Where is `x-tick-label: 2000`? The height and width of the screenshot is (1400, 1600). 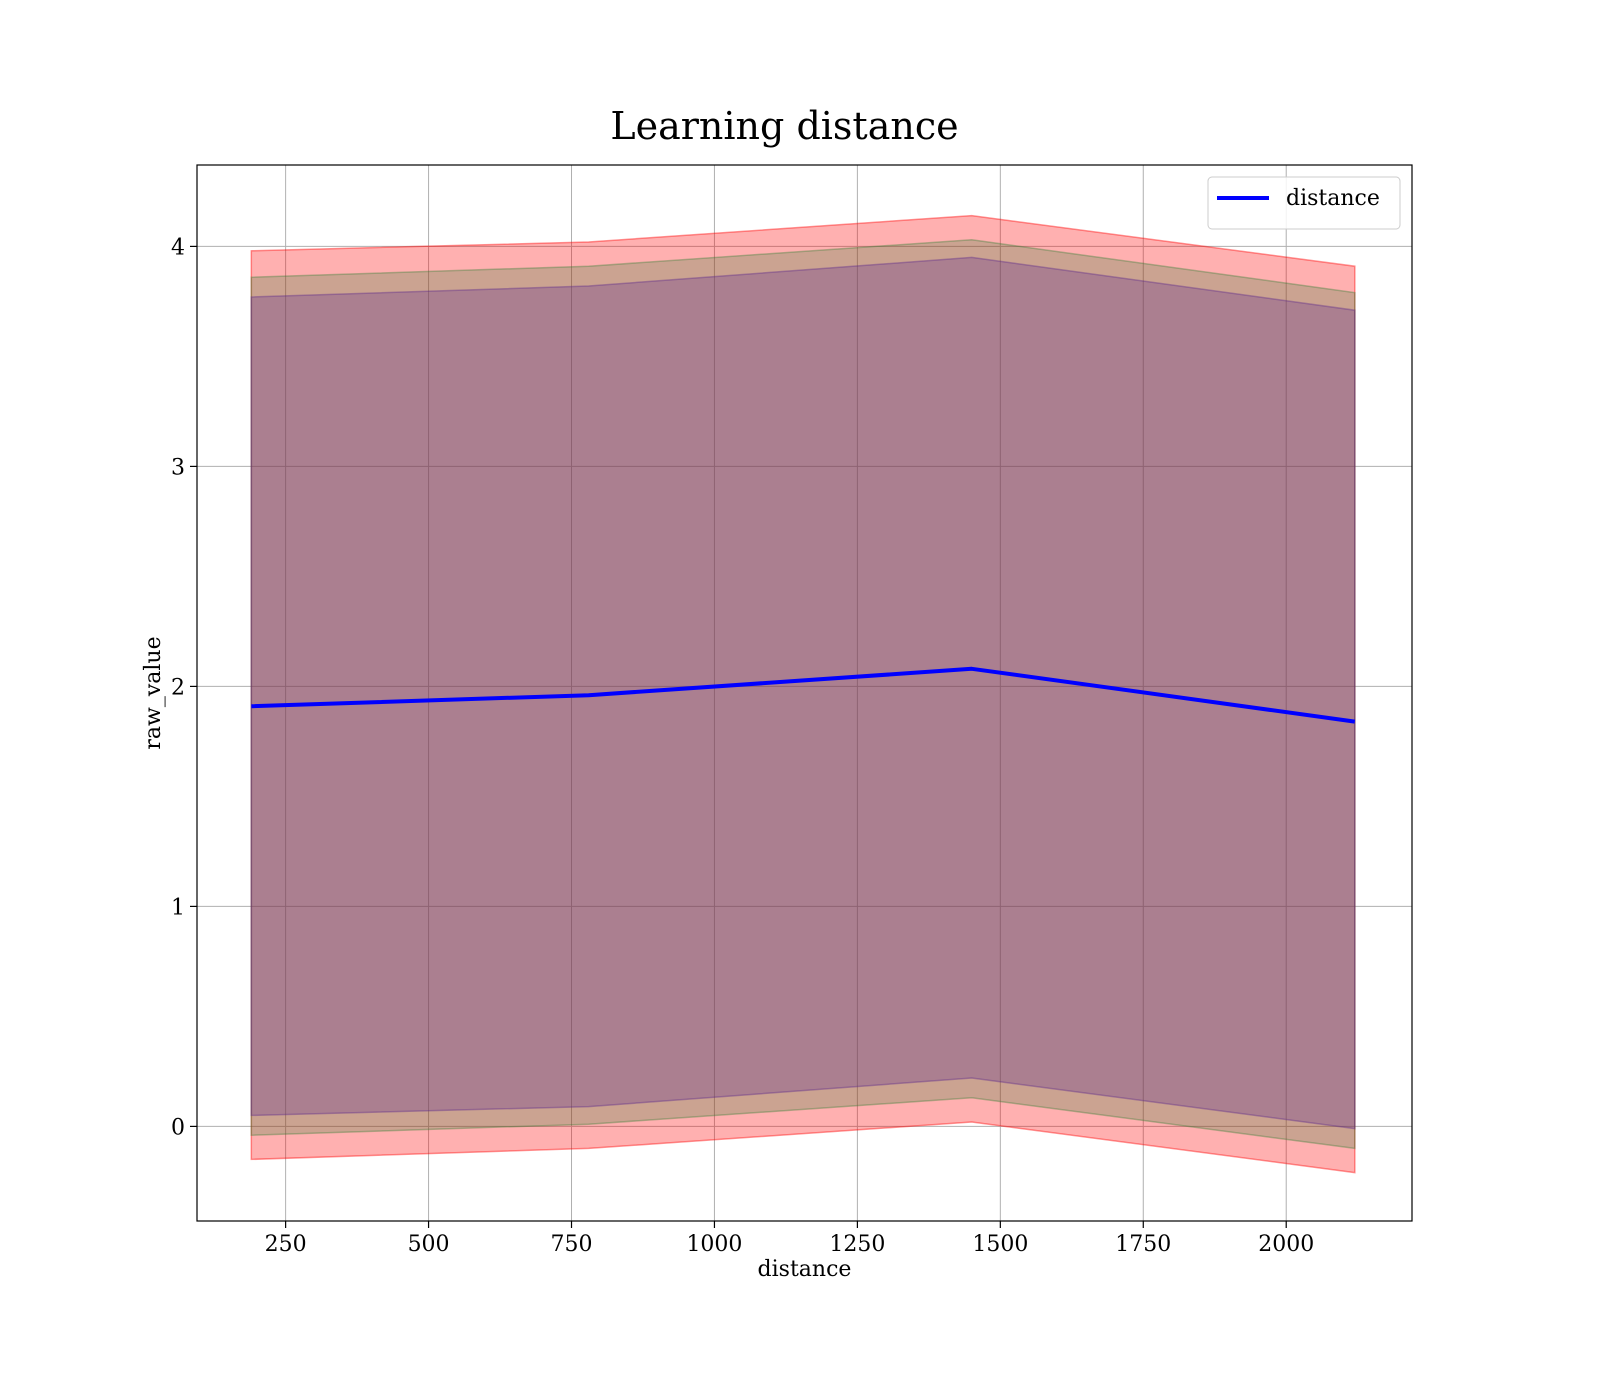 x-tick-label: 2000 is located at coordinates (1286, 1244).